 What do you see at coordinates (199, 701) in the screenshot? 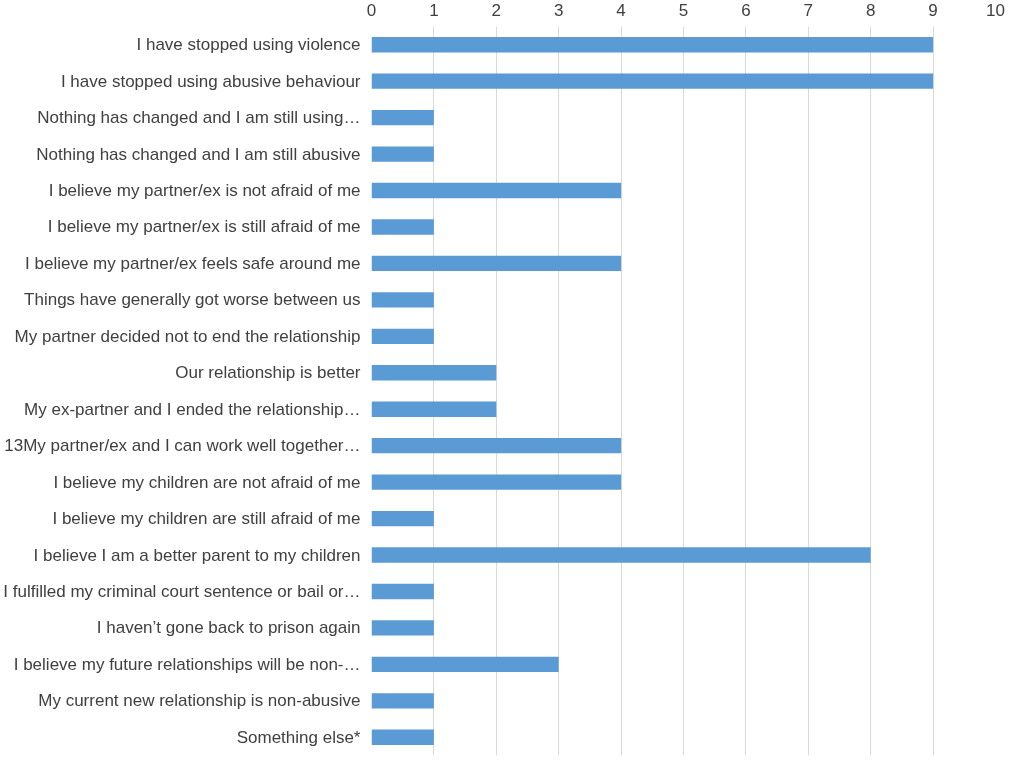
I see `y-tick-label: My current new relationship is non-abusive` at bounding box center [199, 701].